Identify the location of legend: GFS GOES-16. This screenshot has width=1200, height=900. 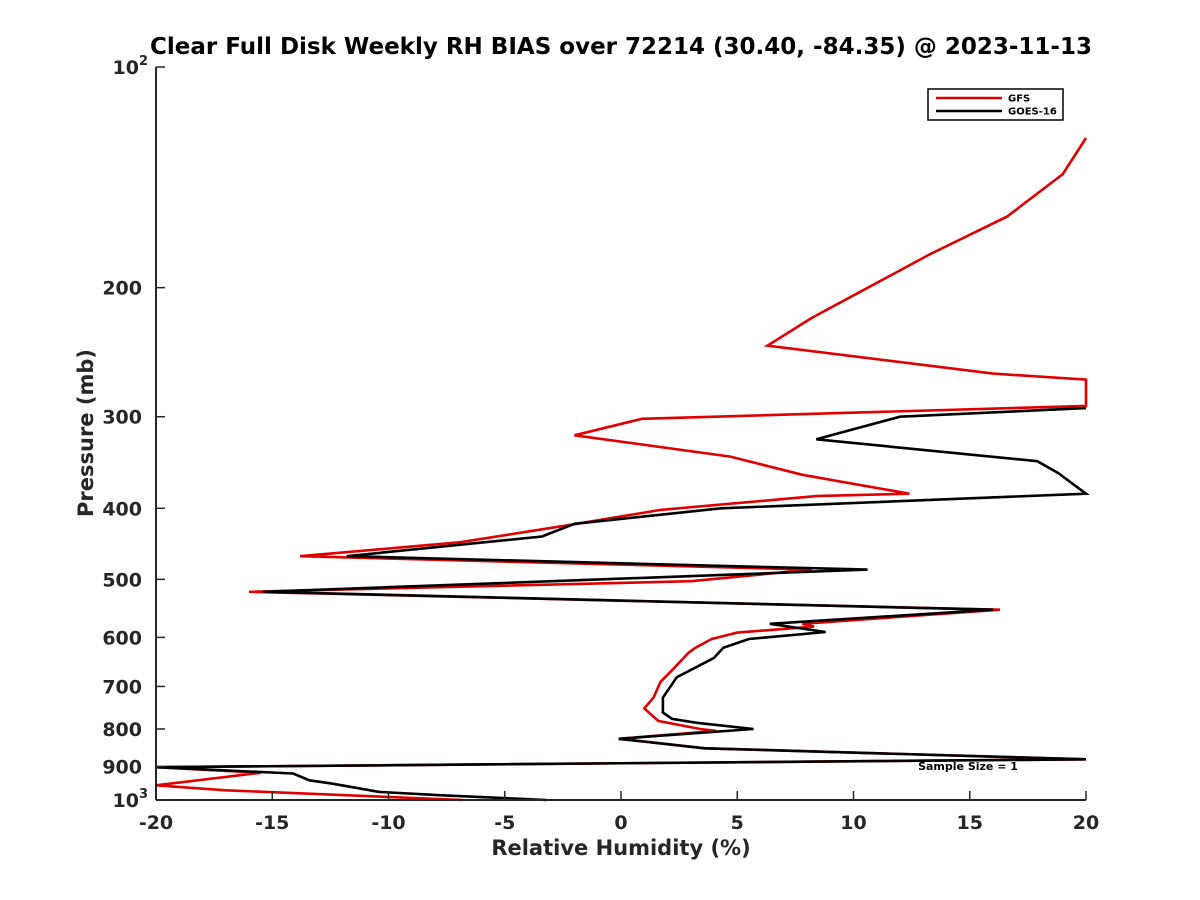
(995, 104).